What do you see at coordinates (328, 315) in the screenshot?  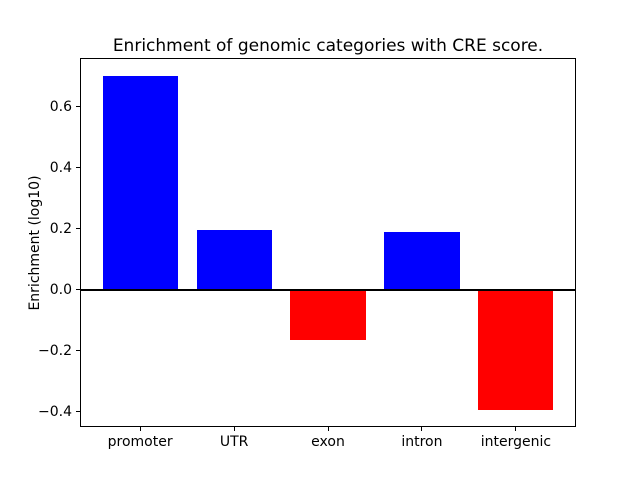 I see `bar-exon` at bounding box center [328, 315].